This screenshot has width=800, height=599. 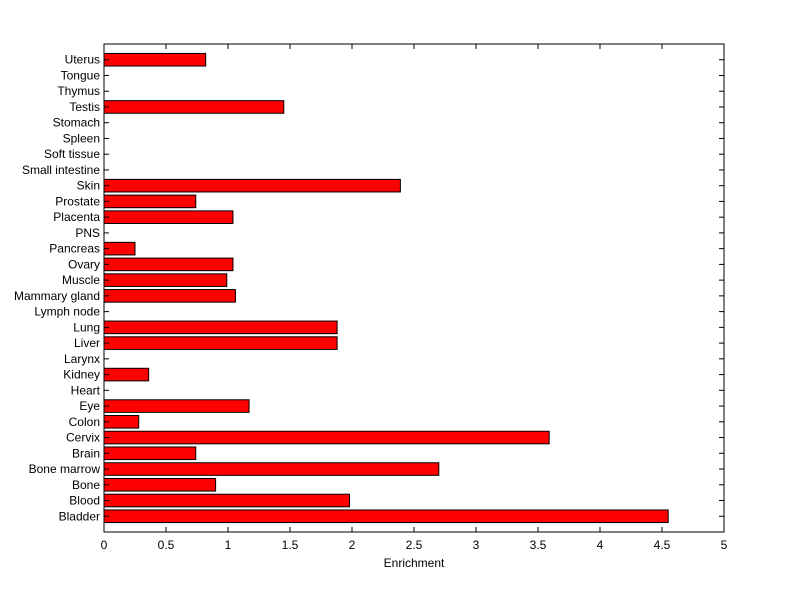 What do you see at coordinates (724, 545) in the screenshot?
I see `x-tick-label: 5` at bounding box center [724, 545].